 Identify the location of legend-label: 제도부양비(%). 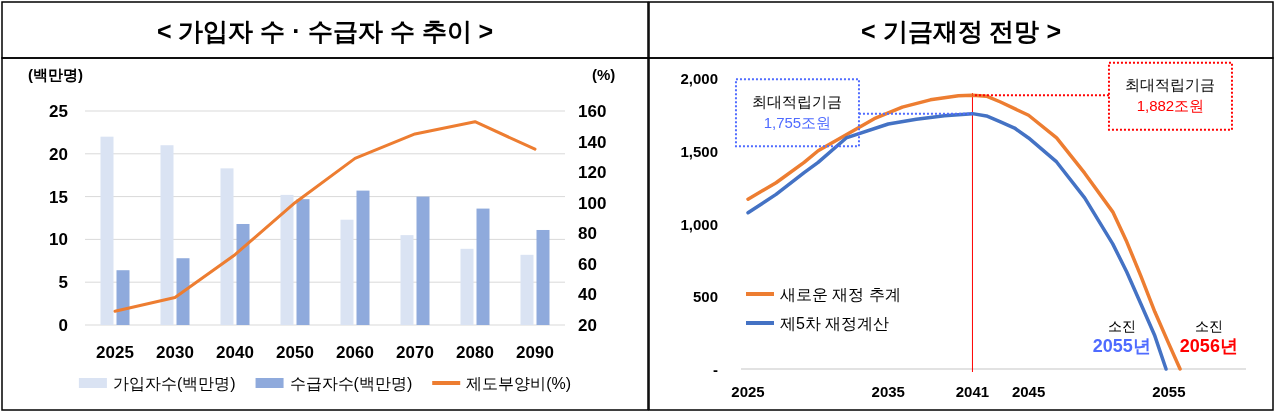
(519, 383).